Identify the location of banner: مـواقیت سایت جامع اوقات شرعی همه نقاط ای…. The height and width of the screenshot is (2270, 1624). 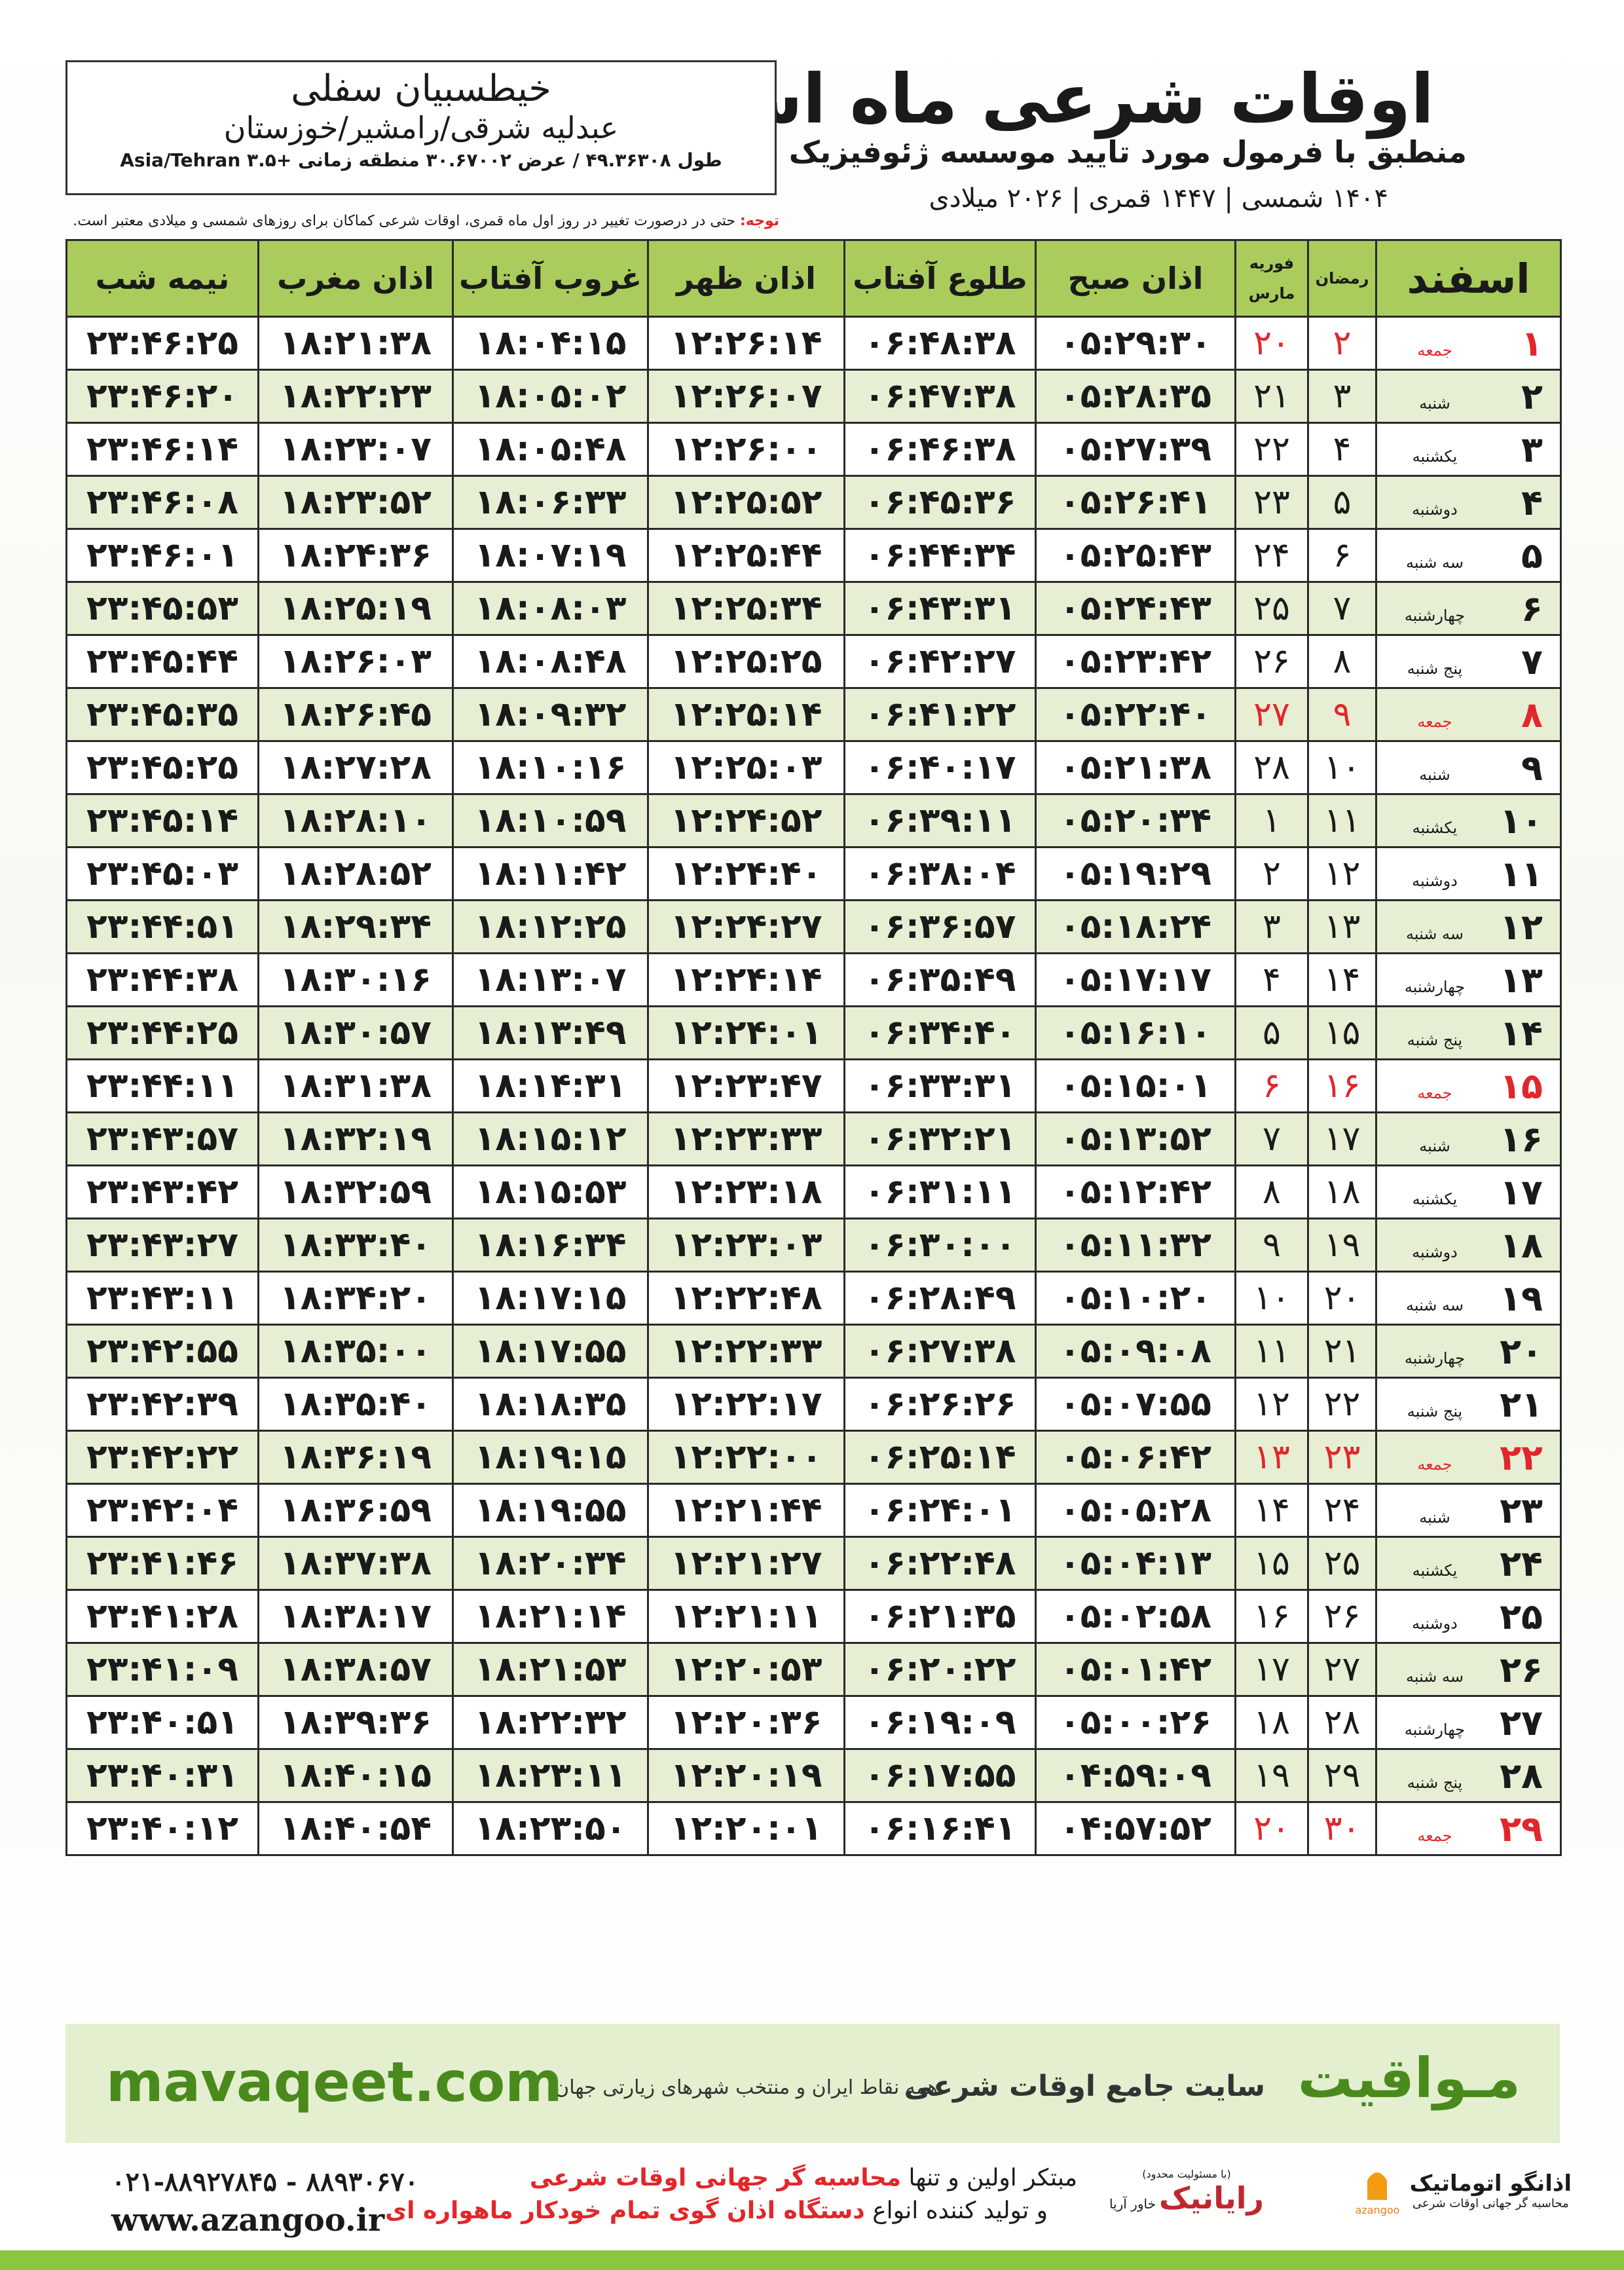
(812, 2083).